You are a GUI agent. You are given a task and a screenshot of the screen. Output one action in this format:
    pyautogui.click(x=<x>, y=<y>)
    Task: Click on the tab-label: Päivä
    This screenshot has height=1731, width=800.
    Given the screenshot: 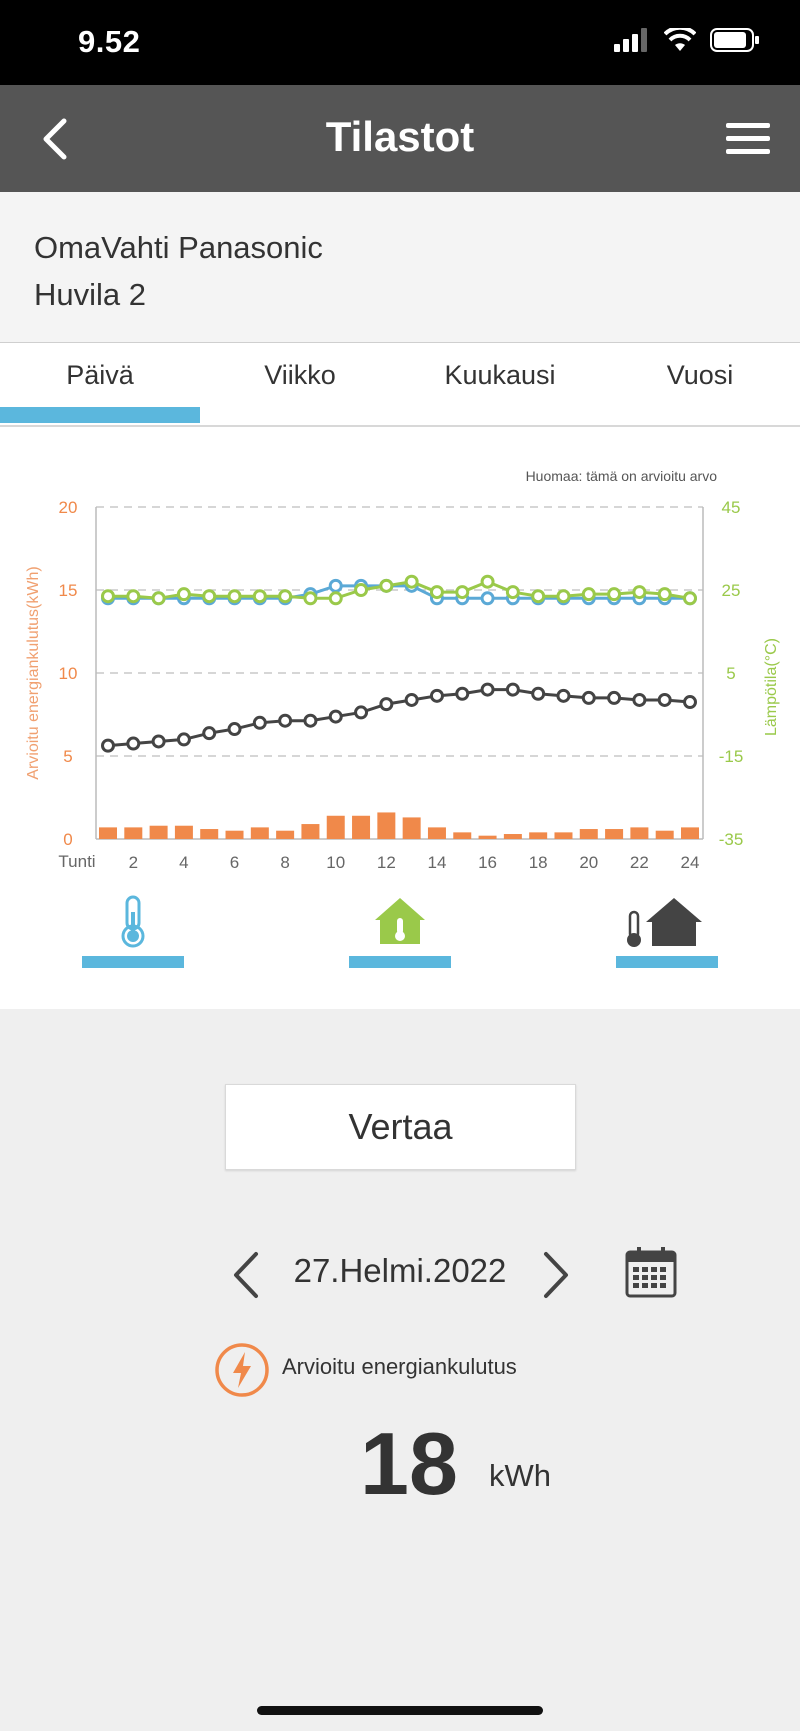 What is the action you would take?
    pyautogui.click(x=100, y=375)
    